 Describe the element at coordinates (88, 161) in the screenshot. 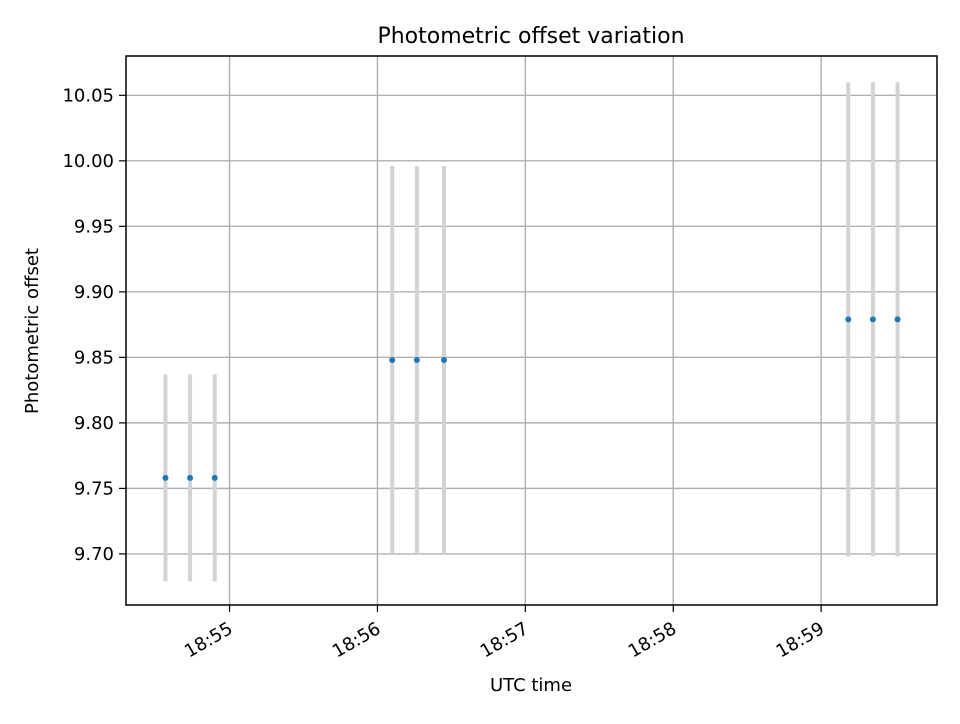

I see `y-tick-label: 10.00` at that location.